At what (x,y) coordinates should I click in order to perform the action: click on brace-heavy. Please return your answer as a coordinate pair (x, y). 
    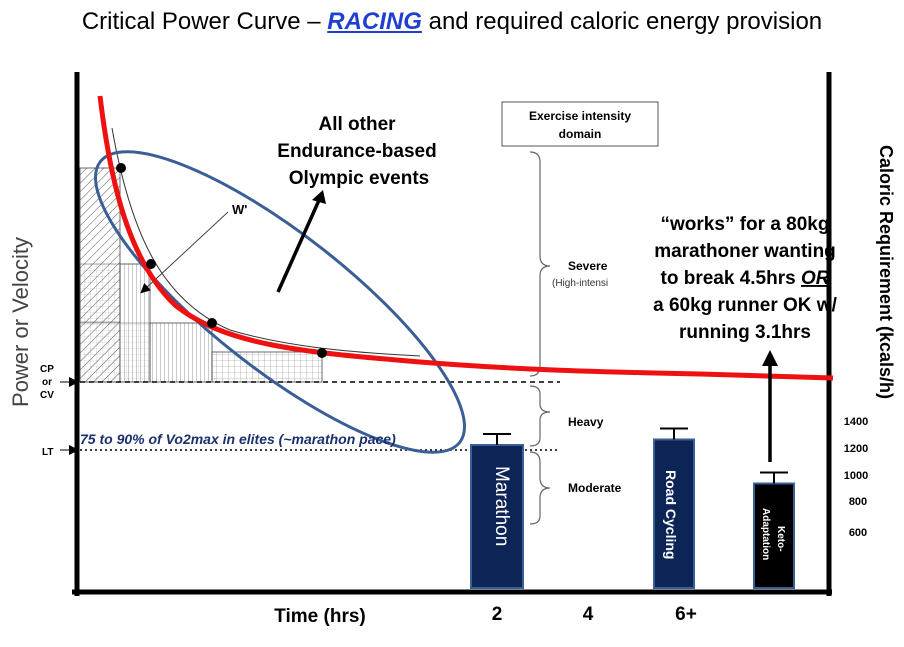
    Looking at the image, I should click on (540, 416).